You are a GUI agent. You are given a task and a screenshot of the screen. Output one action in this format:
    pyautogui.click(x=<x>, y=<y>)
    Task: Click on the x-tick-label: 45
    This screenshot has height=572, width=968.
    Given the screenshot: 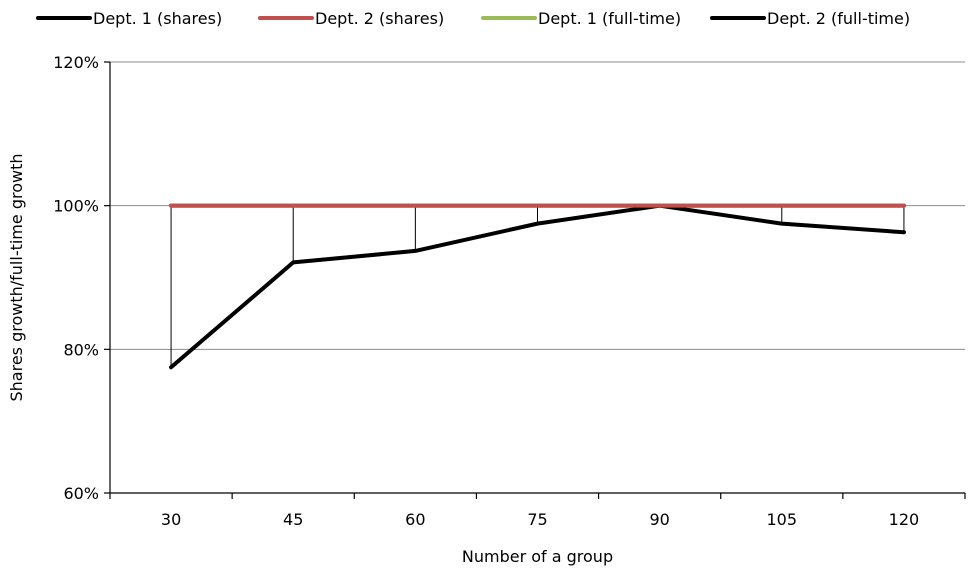 What is the action you would take?
    pyautogui.click(x=293, y=519)
    